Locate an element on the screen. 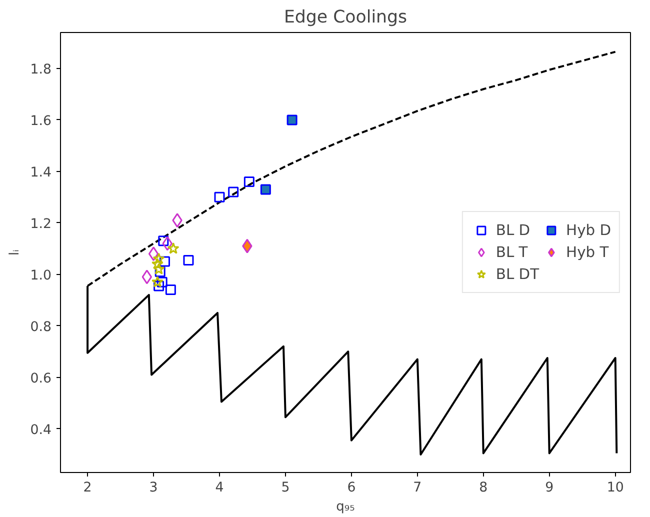 Image resolution: width=650 pixels, height=517 pixels. y-tick-label: 1.4 is located at coordinates (41, 172).